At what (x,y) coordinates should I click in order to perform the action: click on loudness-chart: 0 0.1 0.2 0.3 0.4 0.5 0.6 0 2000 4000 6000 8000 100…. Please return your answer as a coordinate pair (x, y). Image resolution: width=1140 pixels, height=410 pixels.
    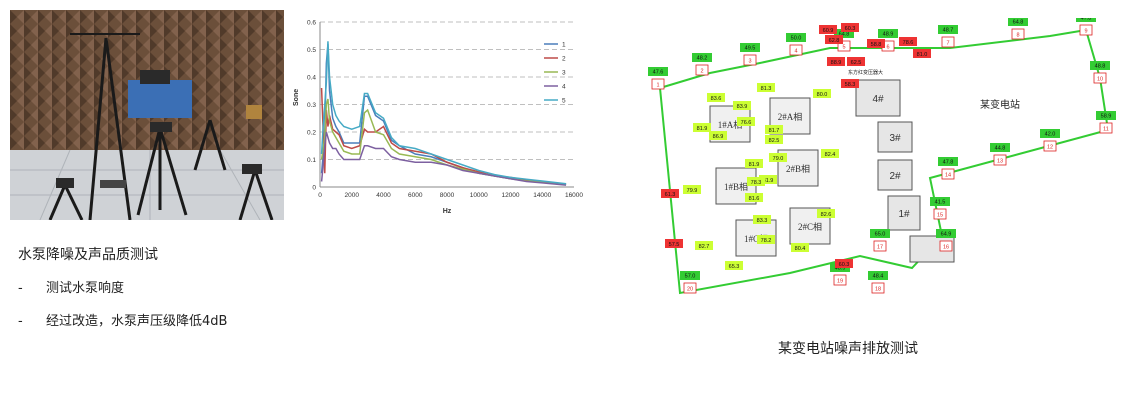
    Looking at the image, I should click on (443, 118).